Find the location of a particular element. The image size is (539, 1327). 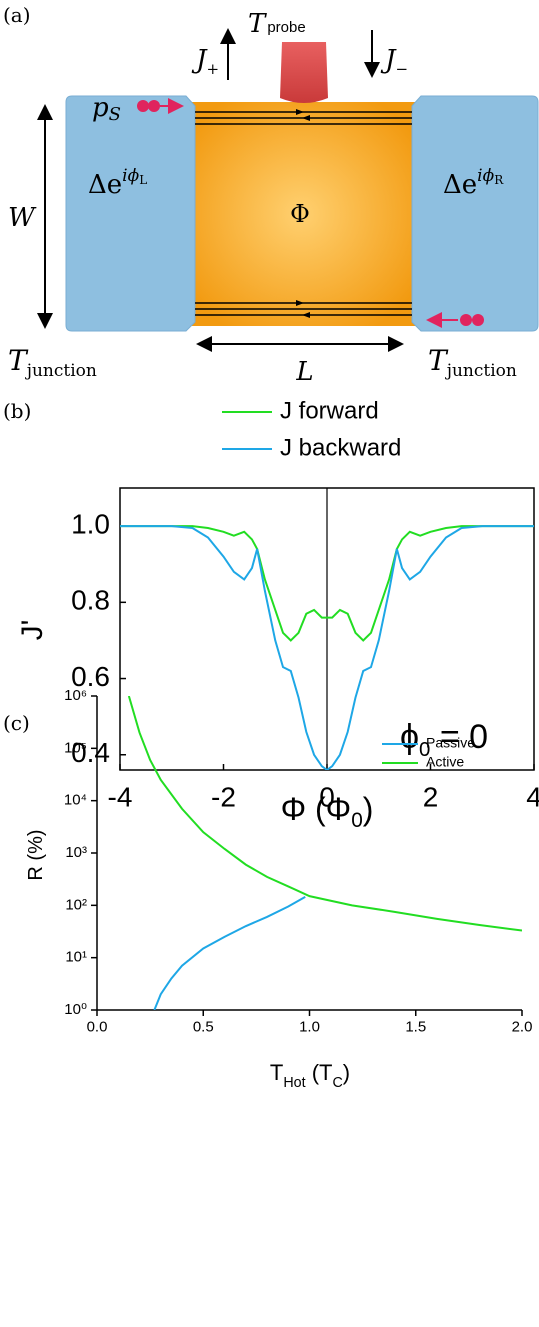

x-tick-label: 1.0 is located at coordinates (309, 1026).